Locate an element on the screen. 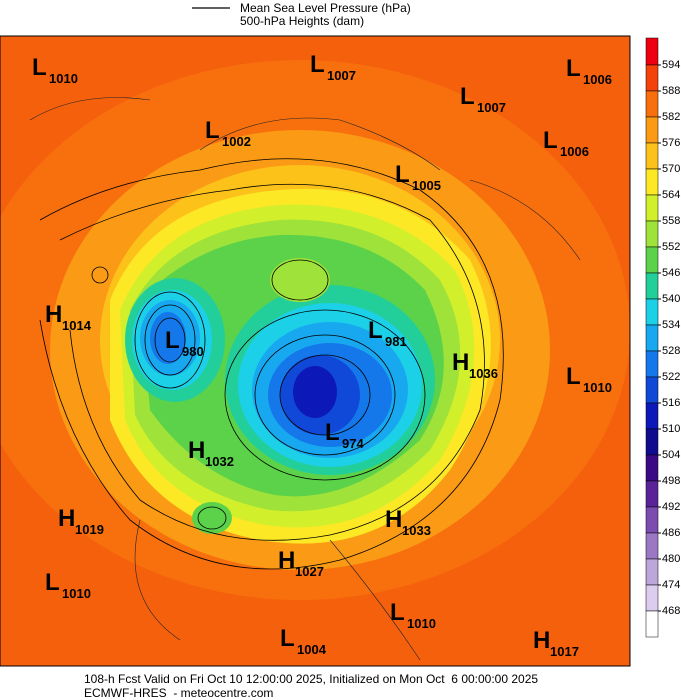  pressure-center-value: 1027 is located at coordinates (309, 571).